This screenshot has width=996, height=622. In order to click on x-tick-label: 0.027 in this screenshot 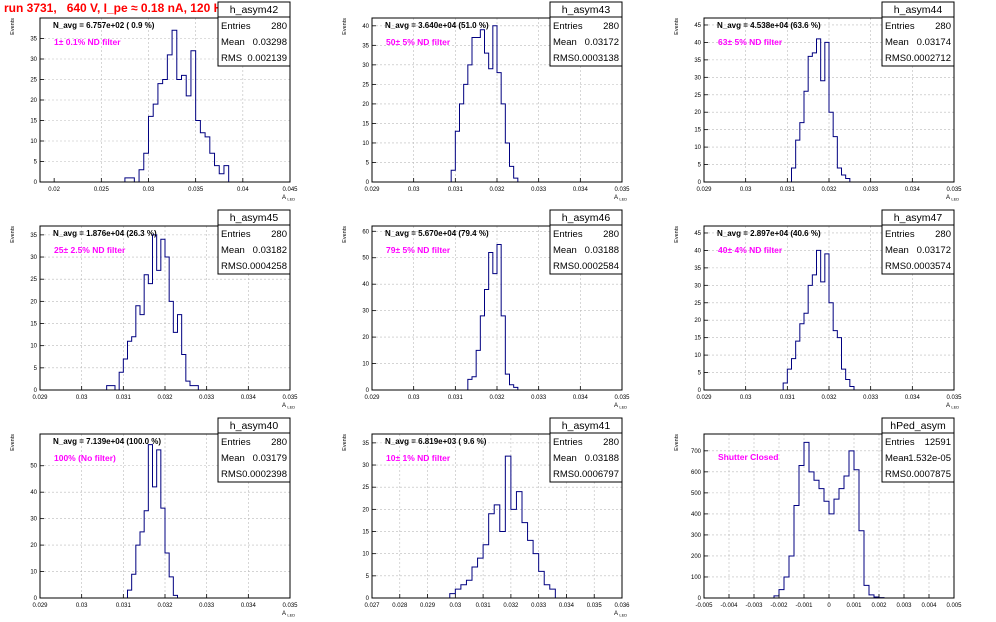, I will do `click(372, 606)`.